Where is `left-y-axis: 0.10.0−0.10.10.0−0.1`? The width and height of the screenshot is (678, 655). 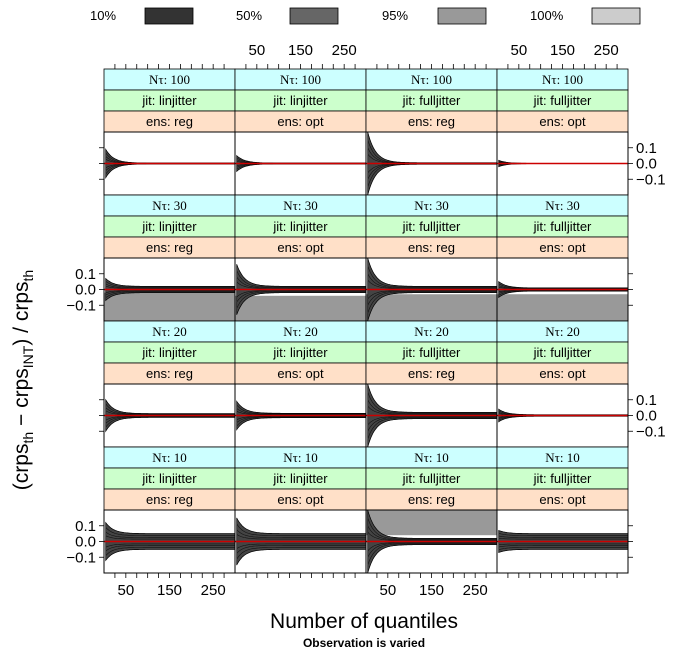 left-y-axis: 0.10.0−0.10.10.0−0.1 is located at coordinates (85, 356).